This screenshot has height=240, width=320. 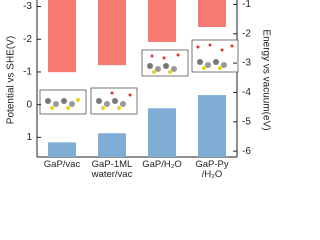 I want to click on y2-tick-label: -4, so click(x=246, y=92).